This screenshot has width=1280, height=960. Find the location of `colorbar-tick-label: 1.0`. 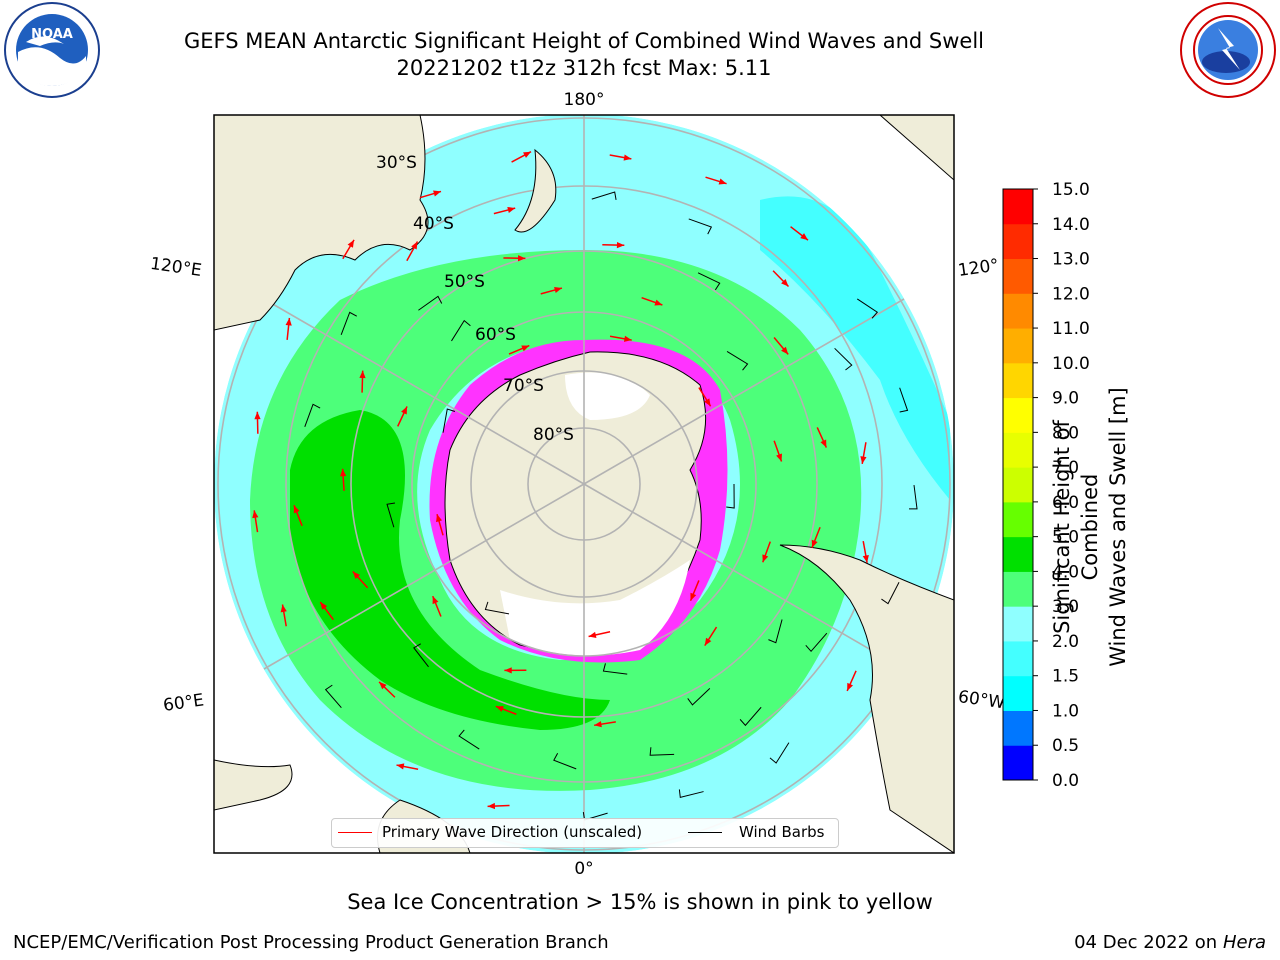

colorbar-tick-label: 1.0 is located at coordinates (1065, 711).